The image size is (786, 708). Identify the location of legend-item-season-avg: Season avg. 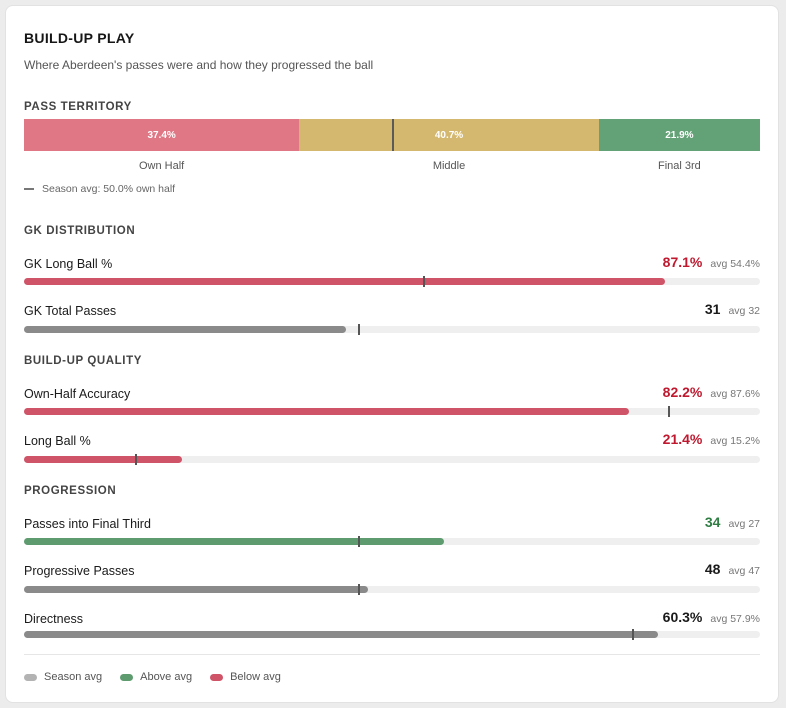
(63, 677).